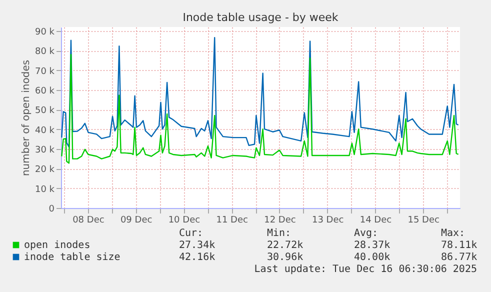 The height and width of the screenshot is (292, 491). I want to click on y-tick-label: 80 k, so click(45, 52).